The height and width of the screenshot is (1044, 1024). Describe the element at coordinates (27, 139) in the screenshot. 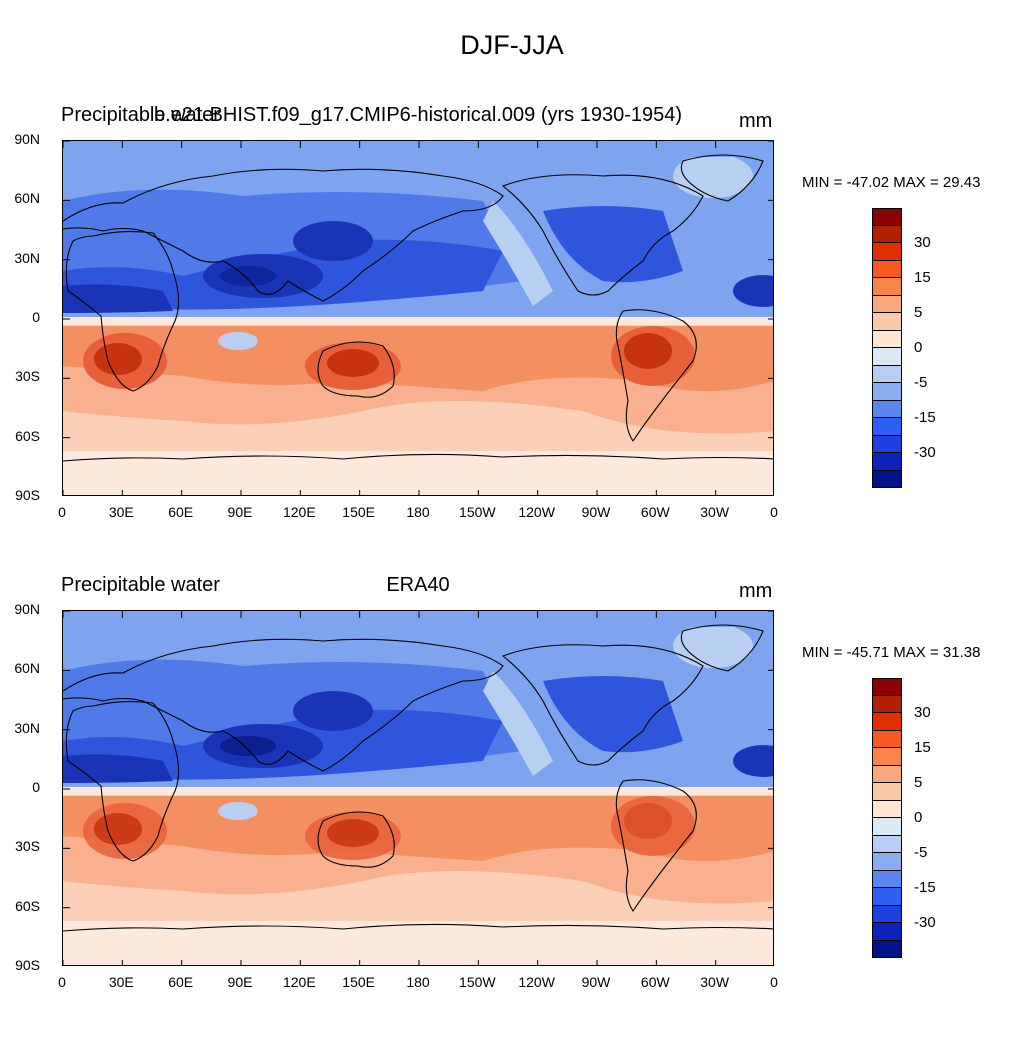

I see `lat-tick-label: 90N` at that location.